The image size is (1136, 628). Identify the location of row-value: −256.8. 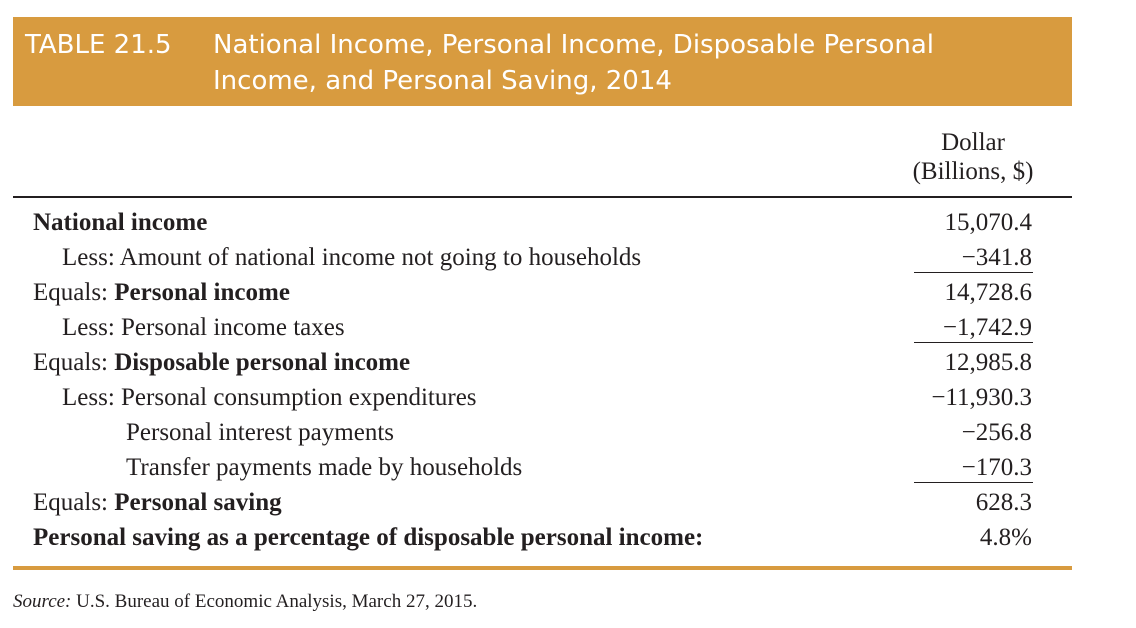
(996, 432).